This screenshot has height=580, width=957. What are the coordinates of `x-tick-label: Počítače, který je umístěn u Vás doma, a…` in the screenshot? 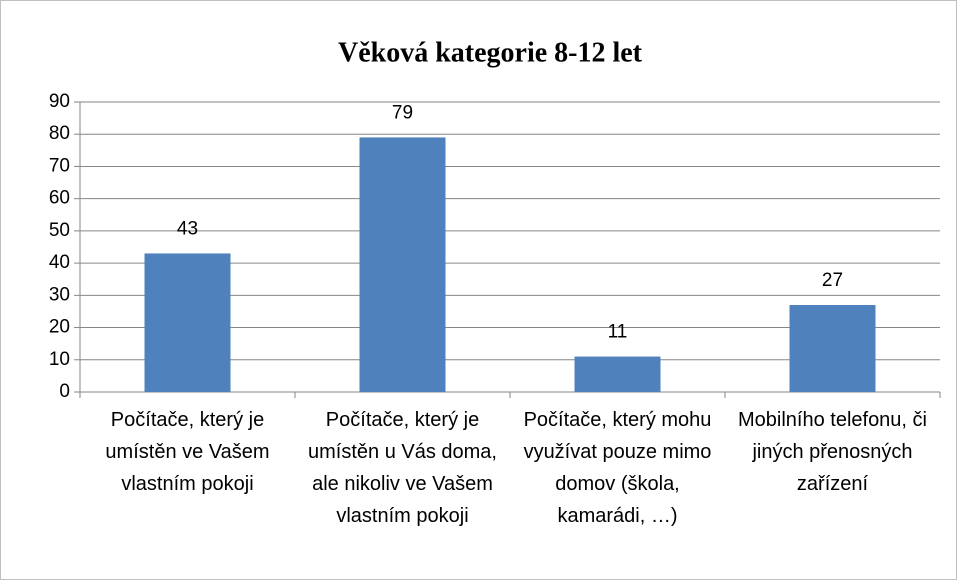 It's located at (402, 468).